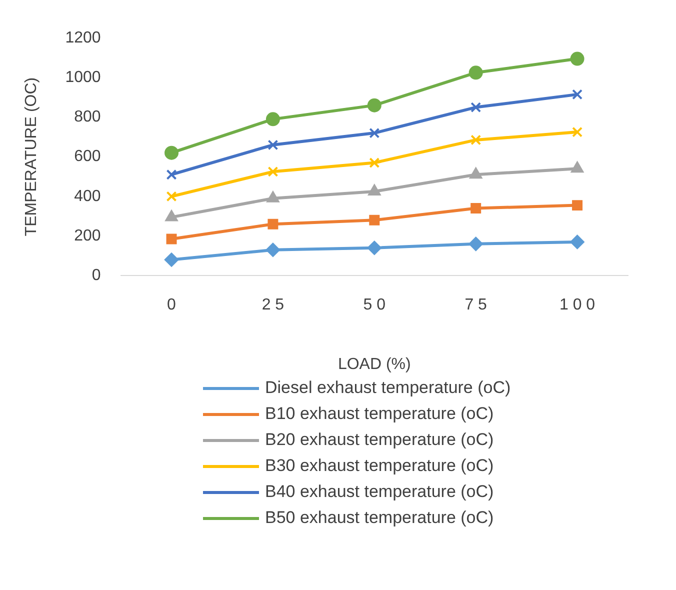 This screenshot has width=676, height=590. I want to click on legend-label: Diesel exhaust temperature (oC), so click(388, 388).